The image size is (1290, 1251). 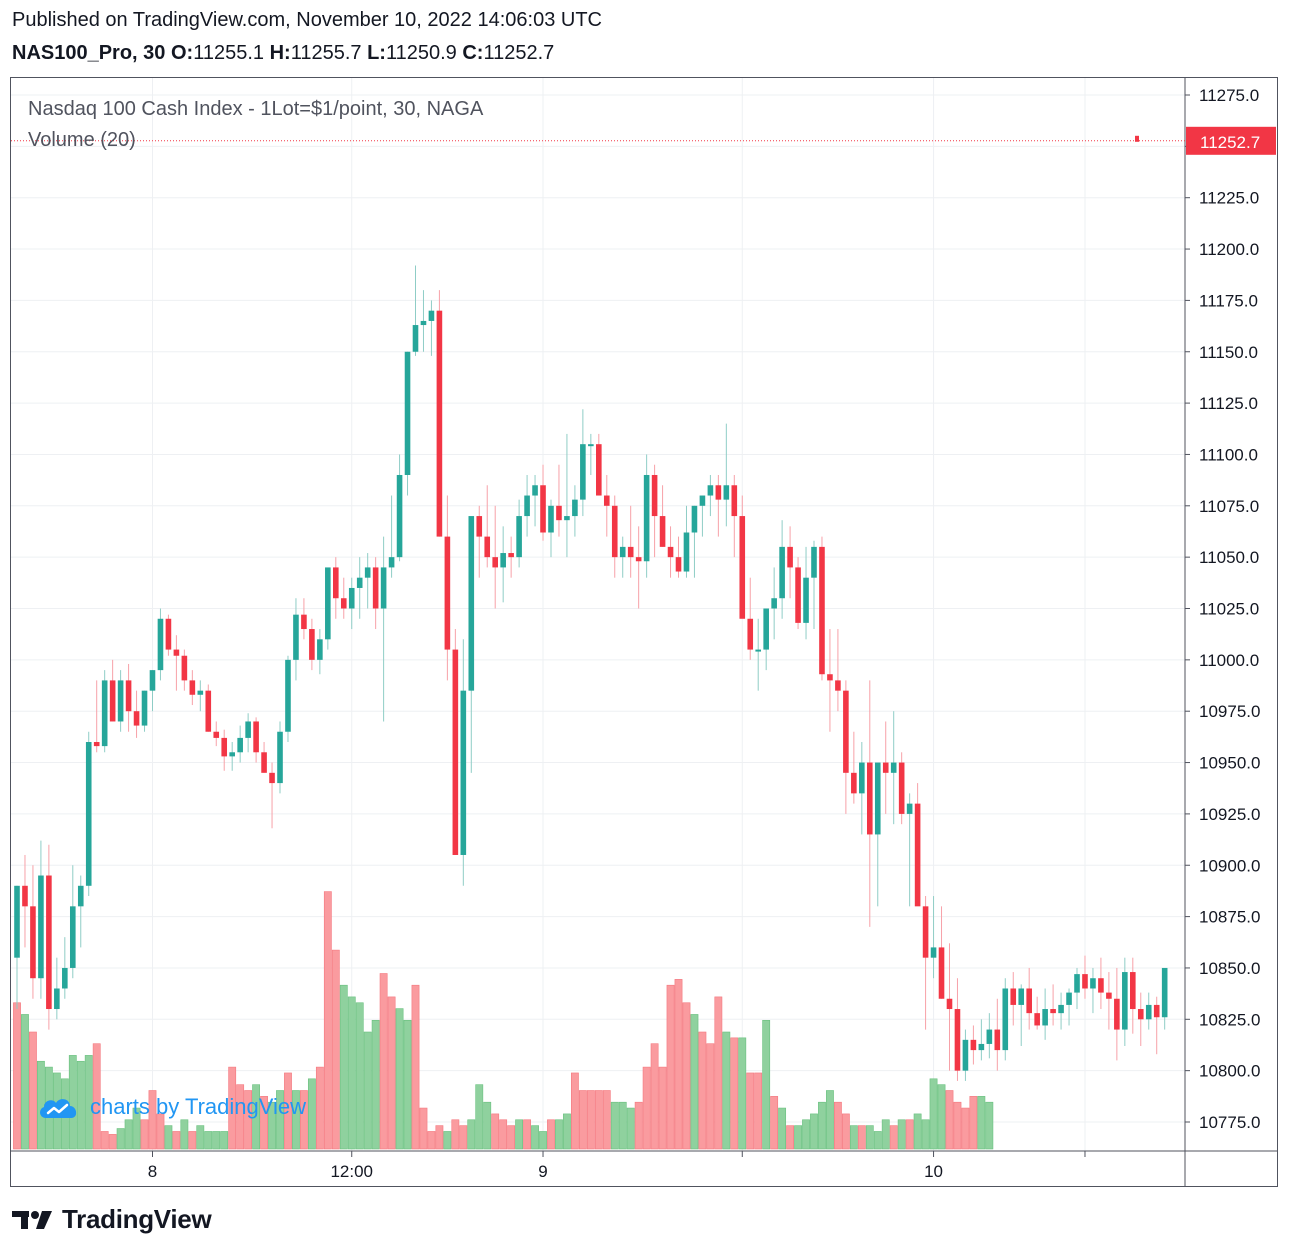 I want to click on tradingview-watermark: charts by TradingView, so click(x=171, y=1107).